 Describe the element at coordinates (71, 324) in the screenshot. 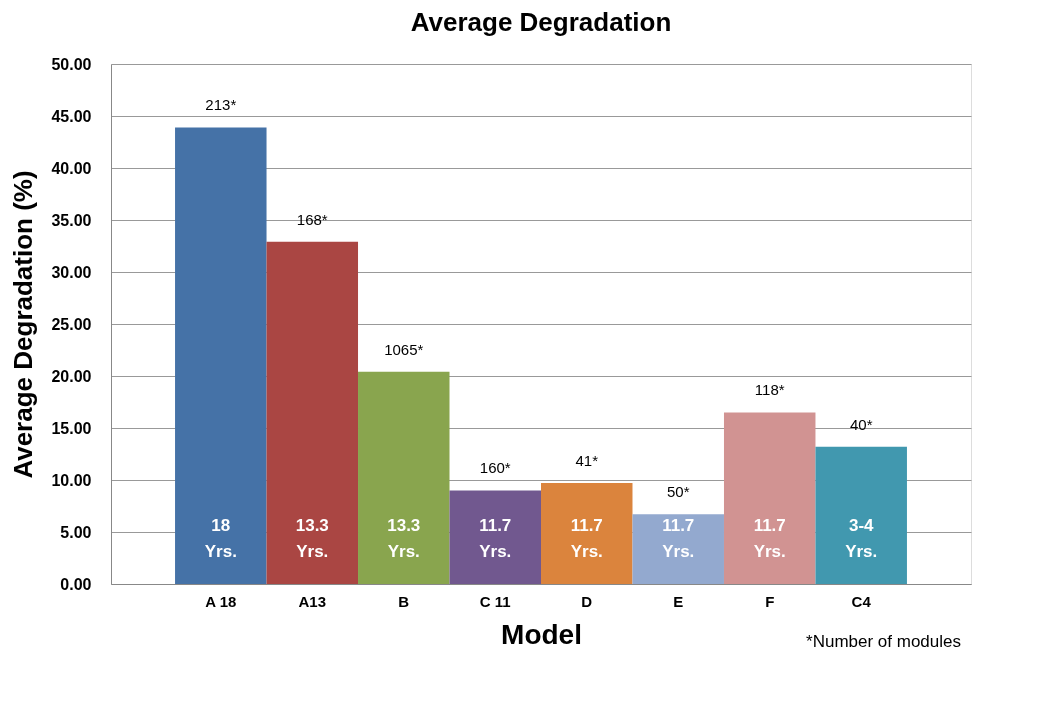

I see `y-tick-label: 25.00` at that location.